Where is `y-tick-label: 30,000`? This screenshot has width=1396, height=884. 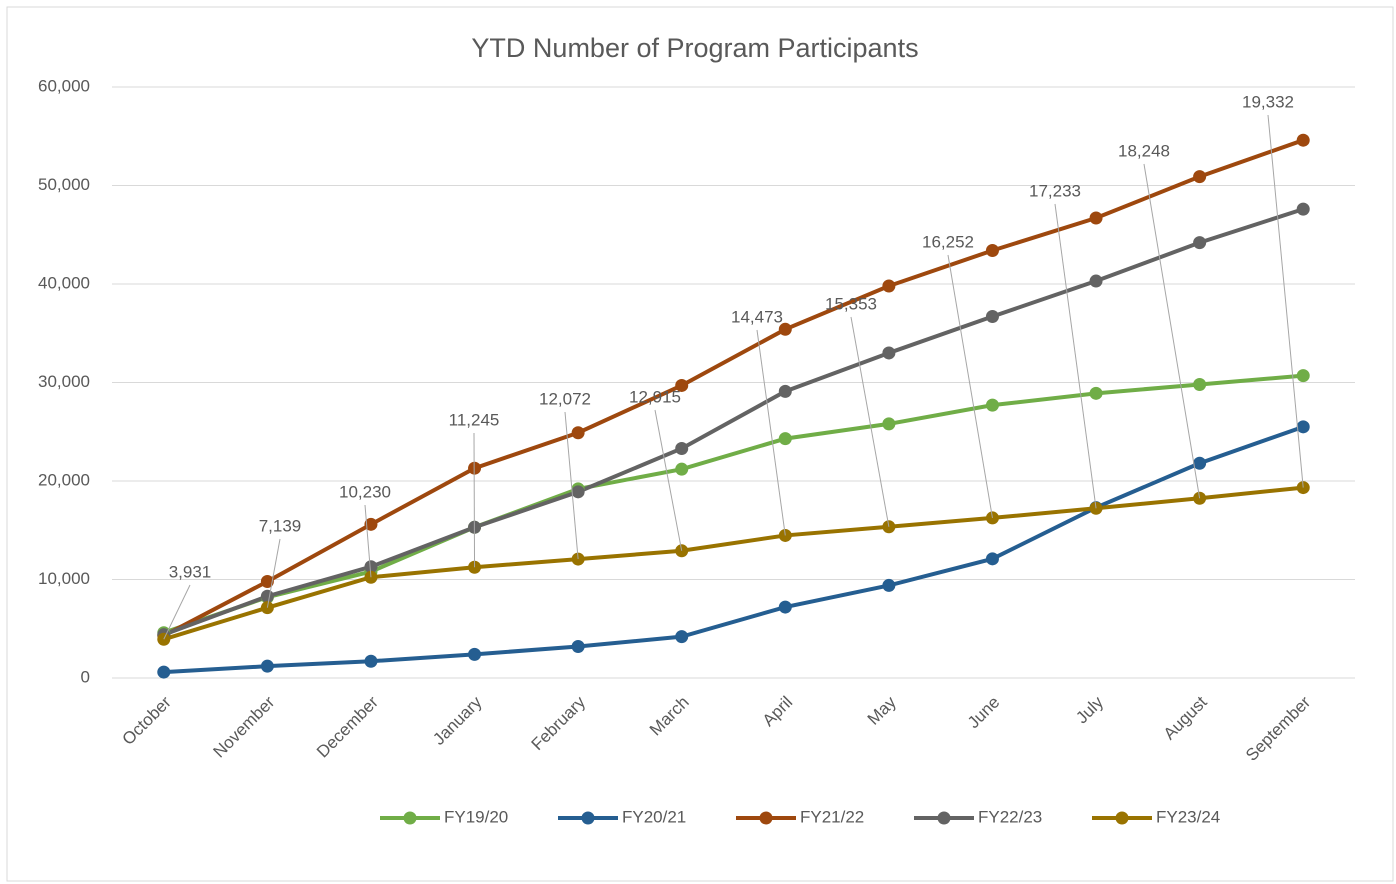 y-tick-label: 30,000 is located at coordinates (64, 381).